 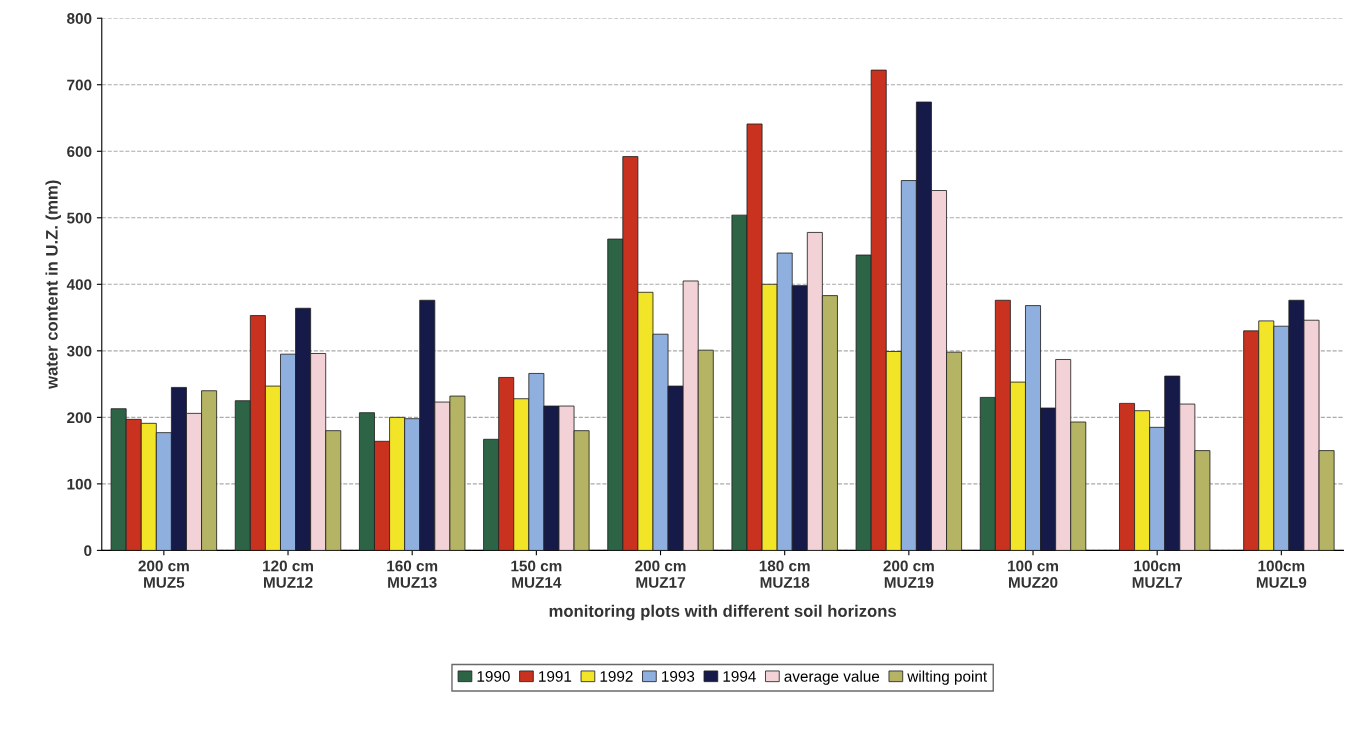 What do you see at coordinates (784, 574) in the screenshot?
I see `x-tick-label: 180 cm MUZ18` at bounding box center [784, 574].